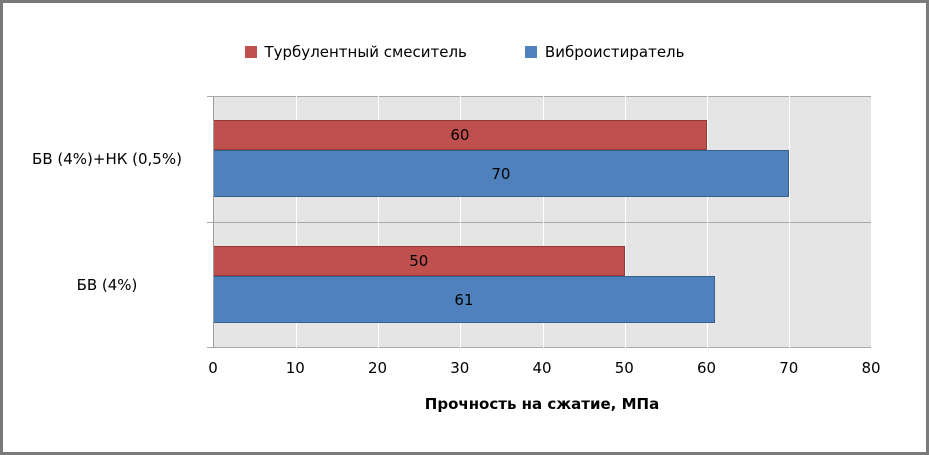 The width and height of the screenshot is (929, 455). Describe the element at coordinates (107, 159) in the screenshot. I see `y-axis-category-label-1: БВ (4%)+НК (0,5%)` at that location.